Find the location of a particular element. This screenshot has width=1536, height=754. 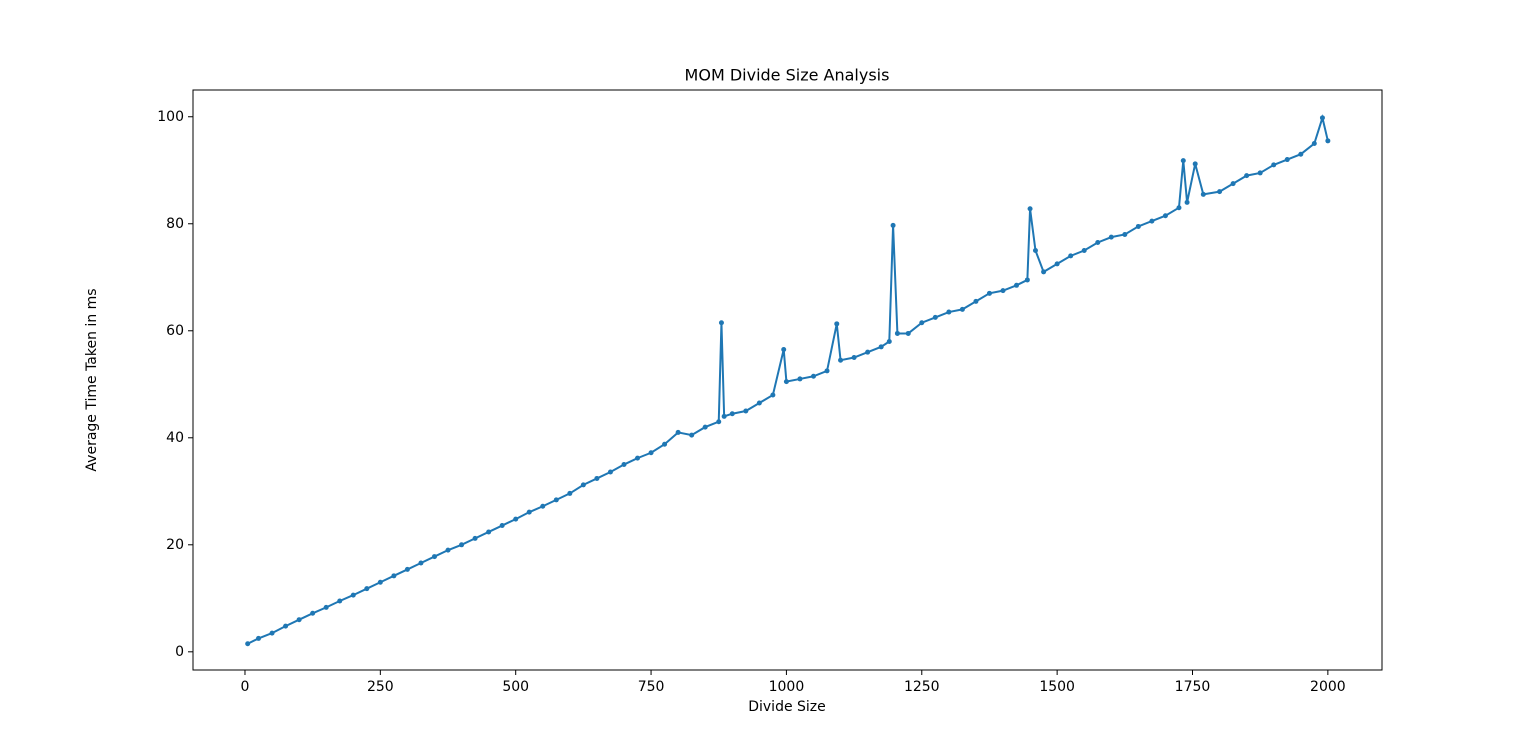

x-axis-label: Divide Size is located at coordinates (787, 707).